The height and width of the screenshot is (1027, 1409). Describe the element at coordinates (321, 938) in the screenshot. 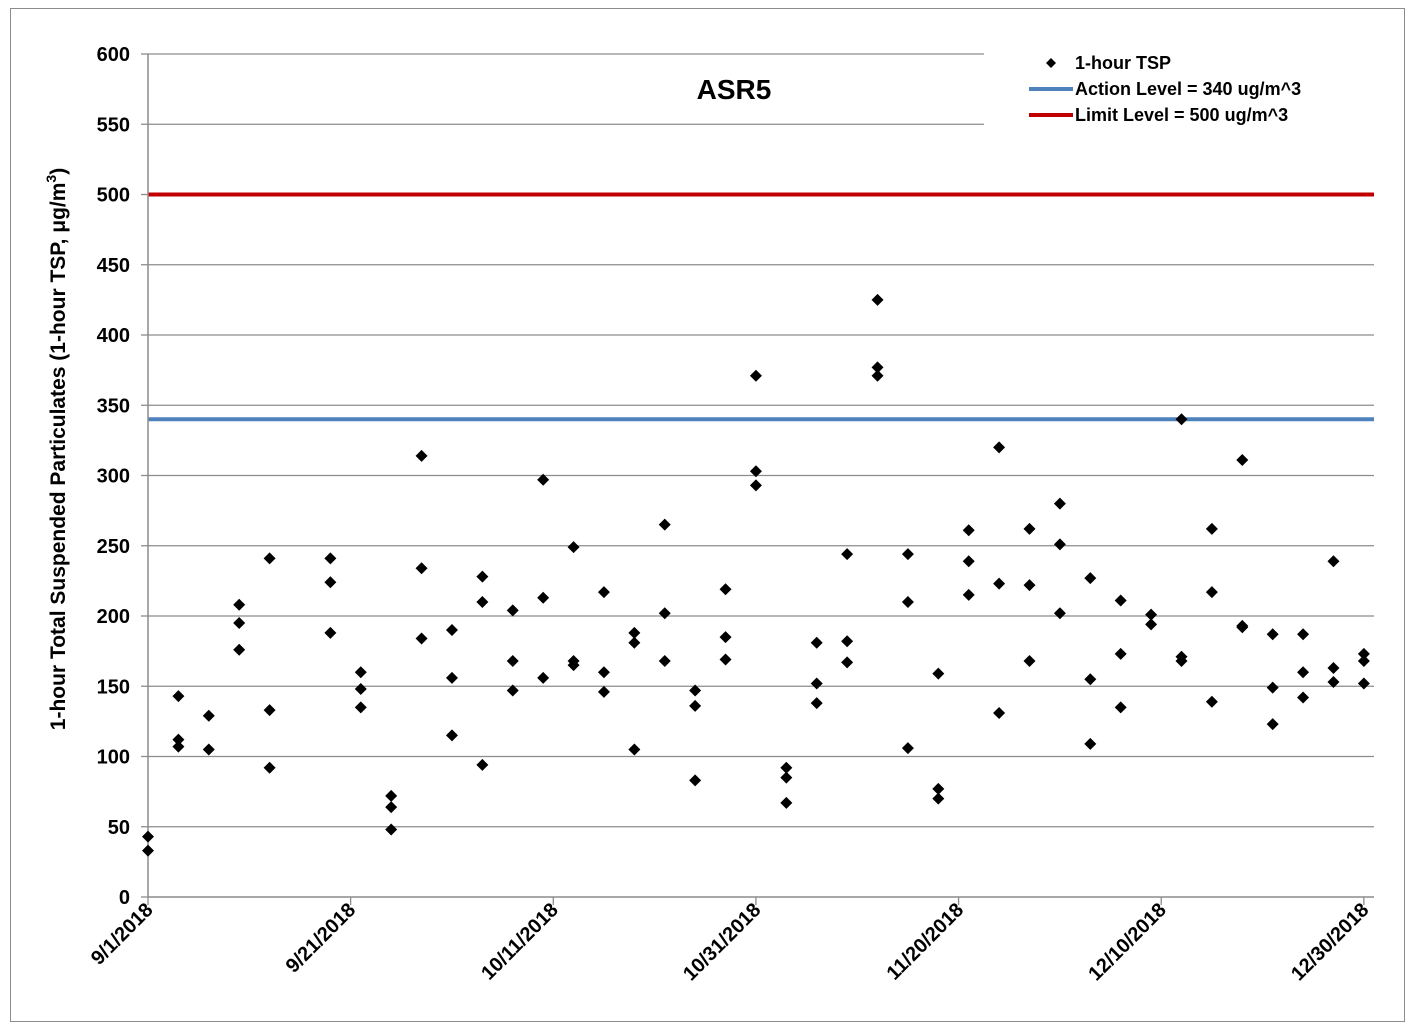

I see `x-tick-label: 9/21/2018` at that location.